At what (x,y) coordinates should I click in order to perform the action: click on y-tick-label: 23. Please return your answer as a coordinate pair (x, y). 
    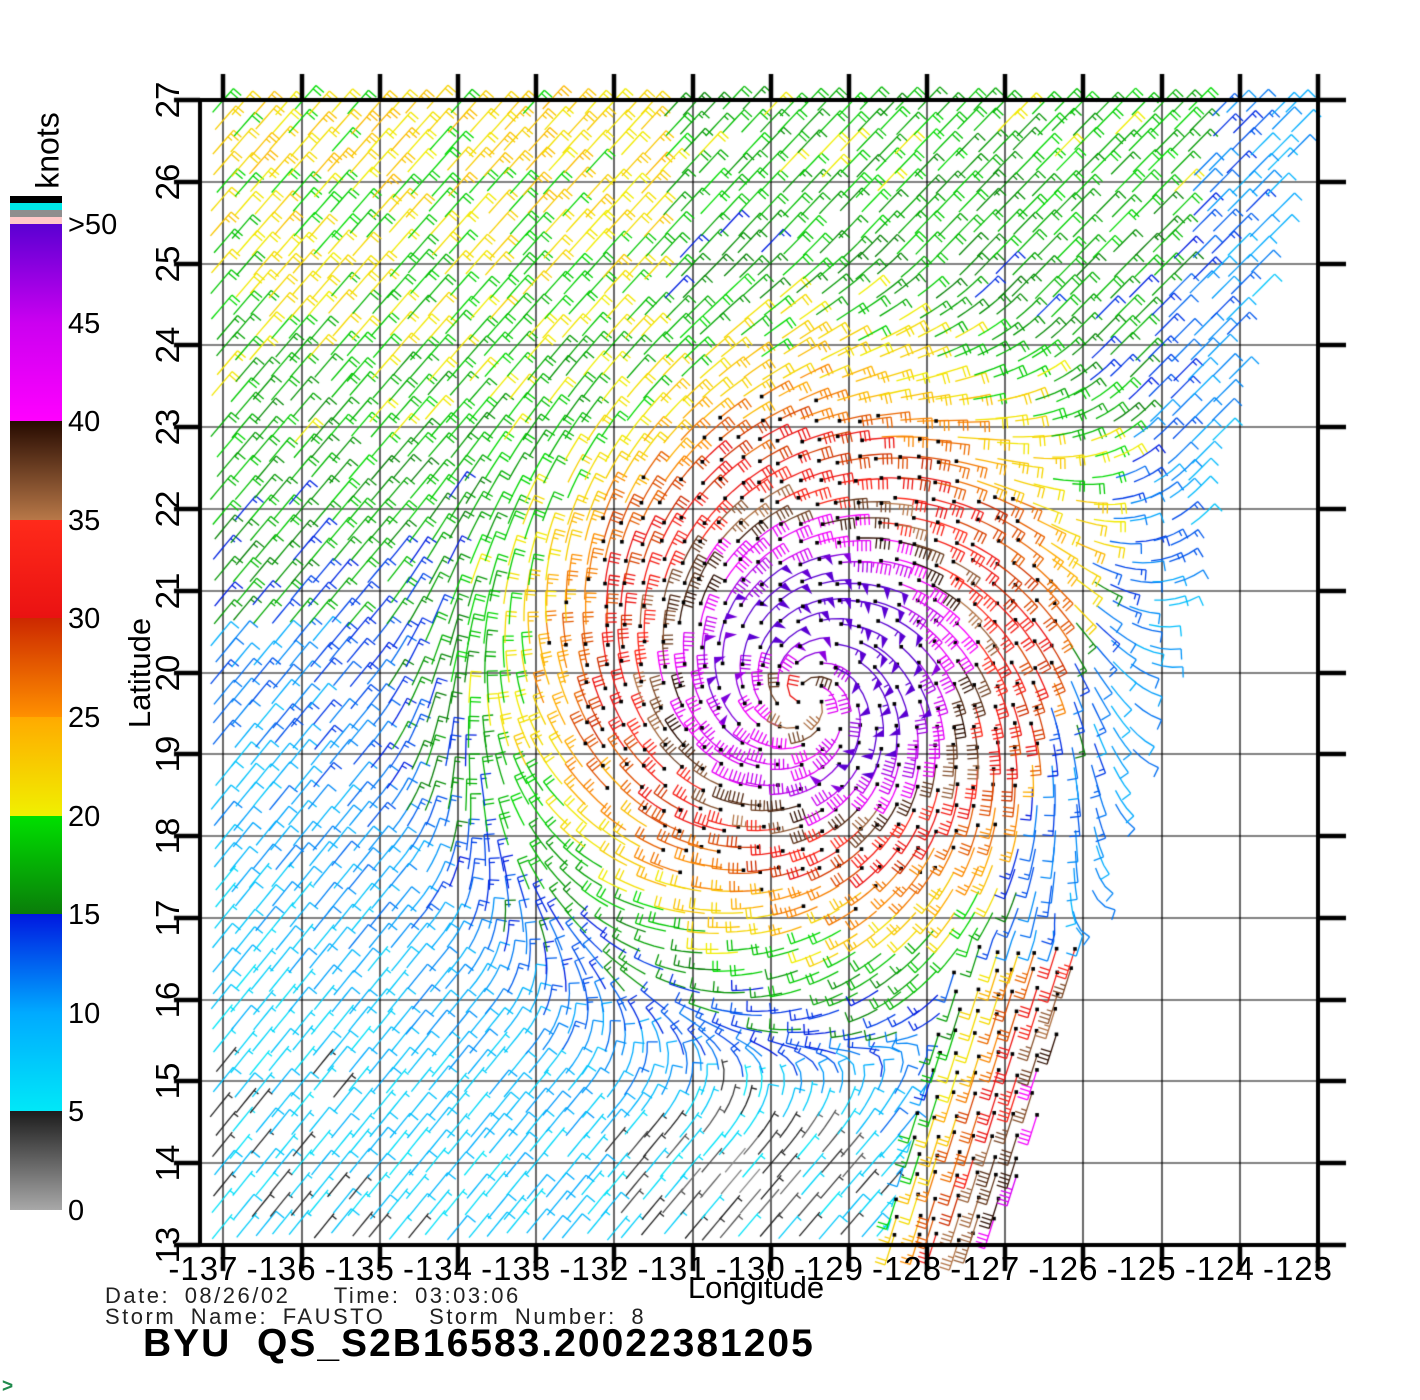
    Looking at the image, I should click on (167, 427).